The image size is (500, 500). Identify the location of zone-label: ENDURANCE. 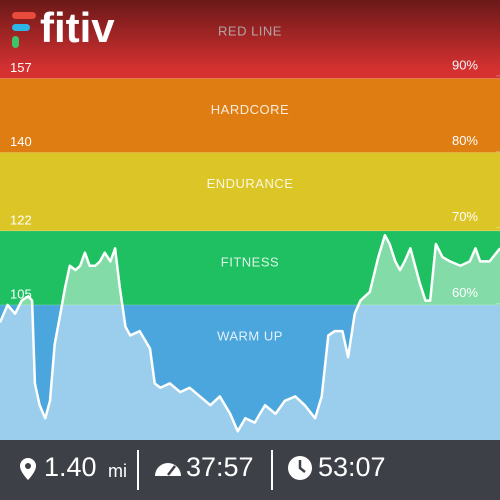
(250, 183).